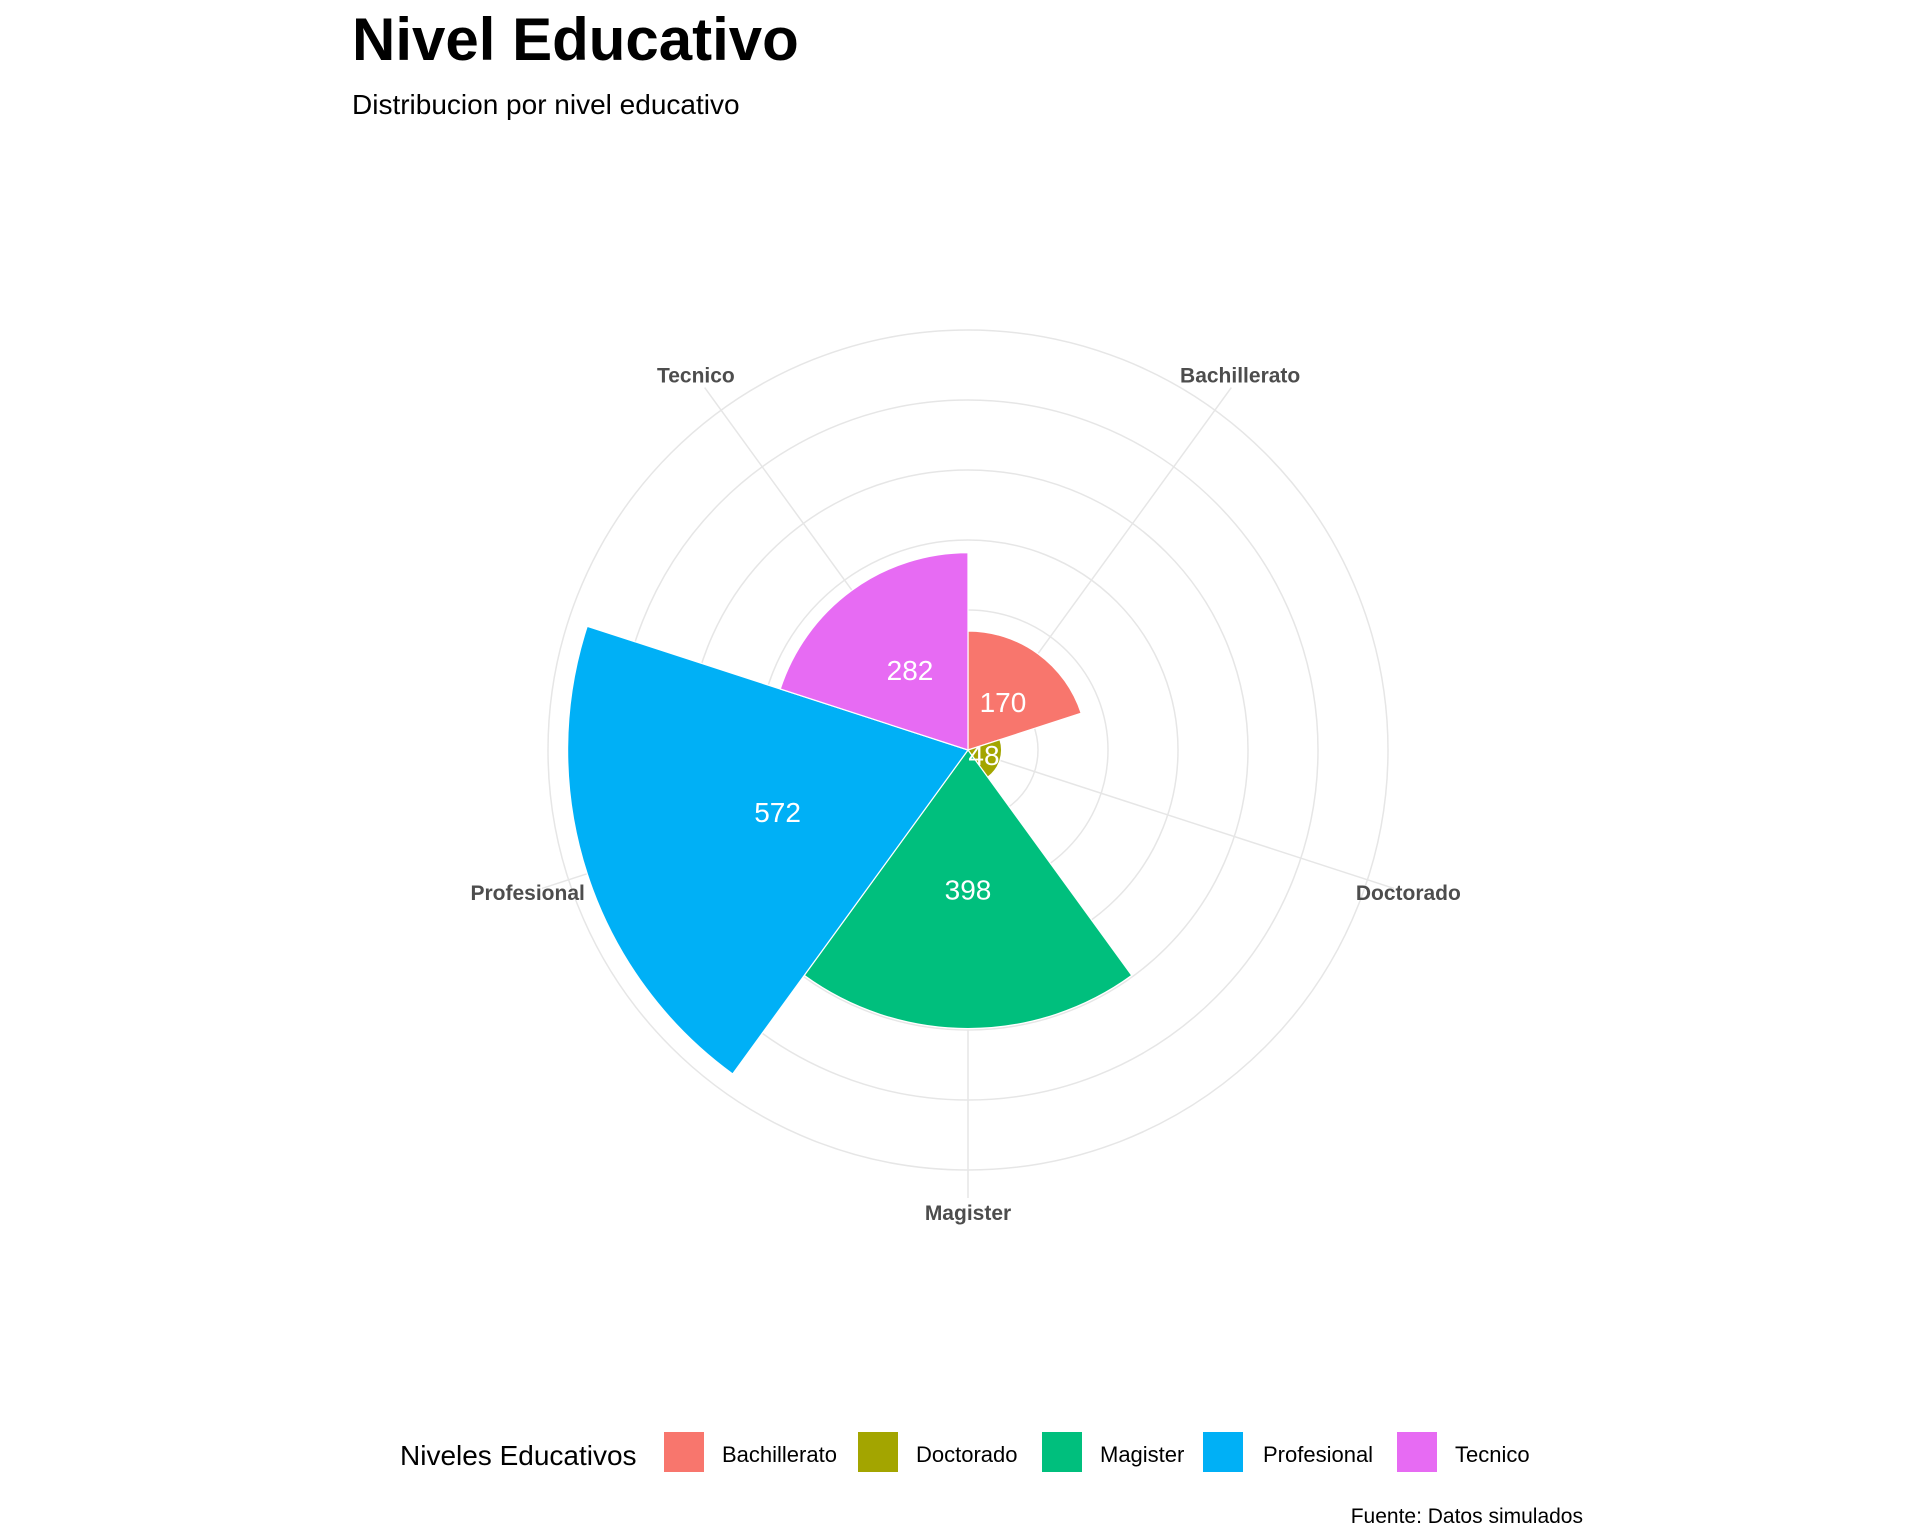 The height and width of the screenshot is (1536, 1920). What do you see at coordinates (1240, 375) in the screenshot?
I see `category-label: Bachillerato` at bounding box center [1240, 375].